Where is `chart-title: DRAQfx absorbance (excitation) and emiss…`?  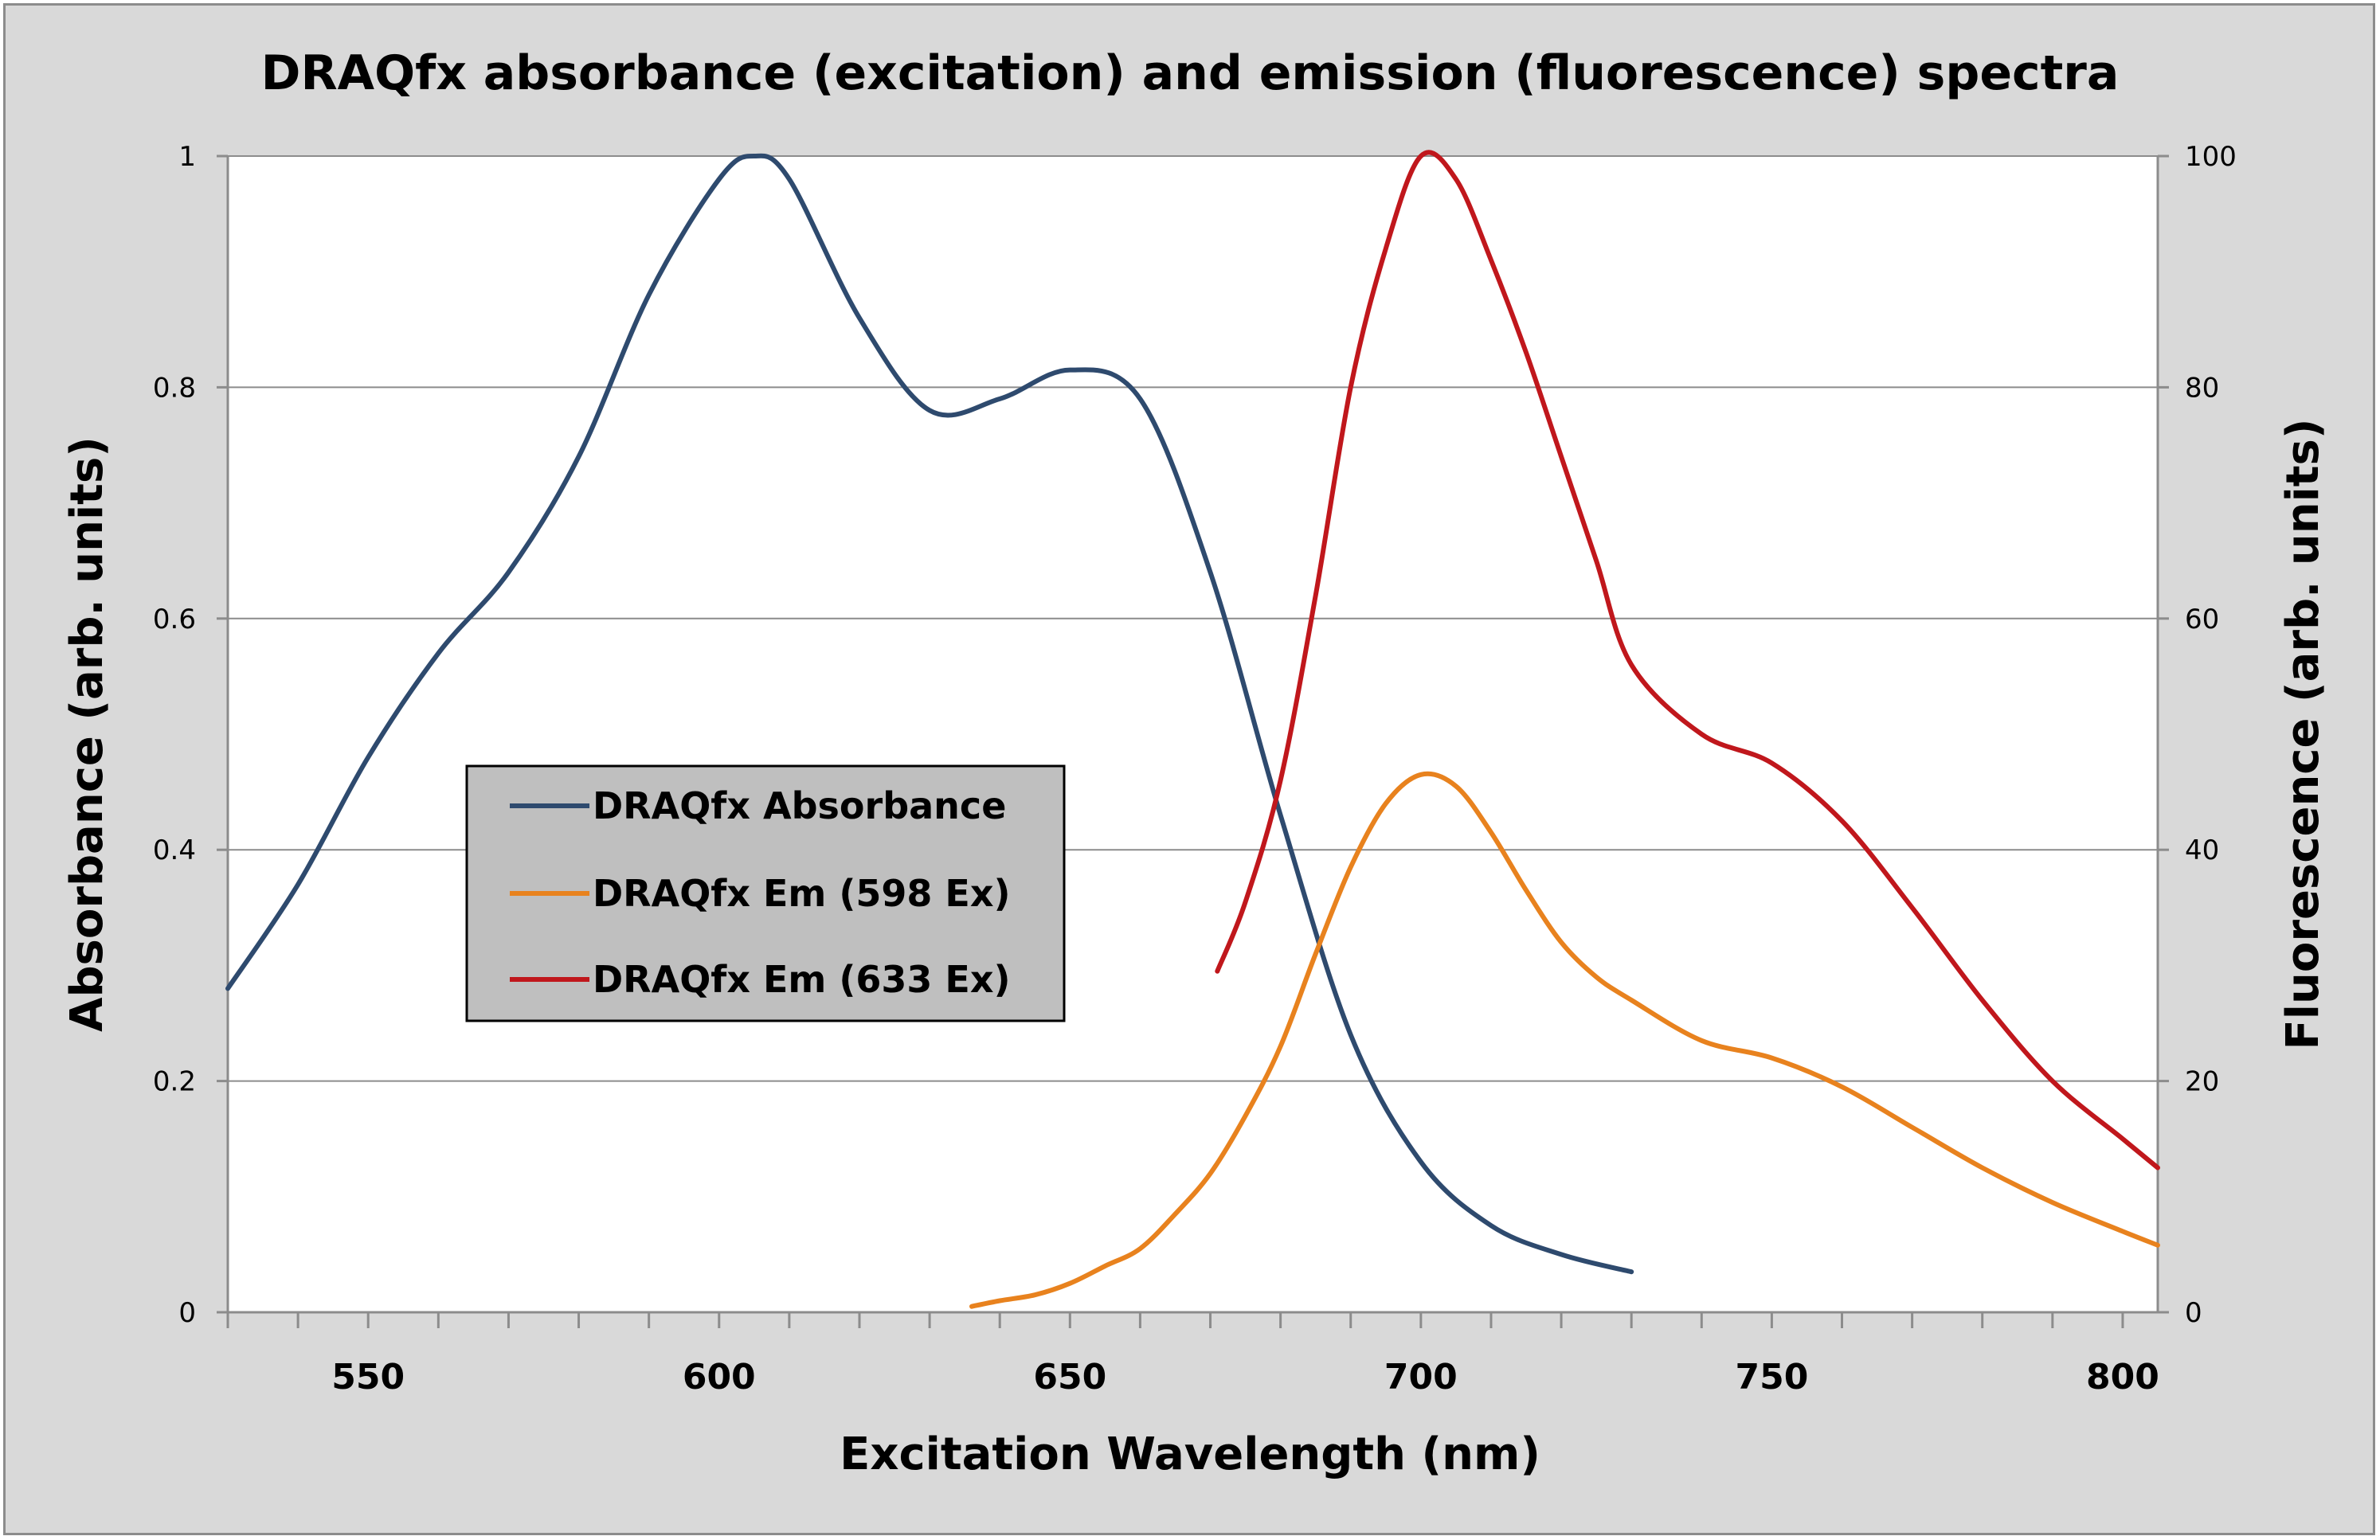
chart-title: DRAQfx absorbance (excitation) and emiss… is located at coordinates (1190, 73).